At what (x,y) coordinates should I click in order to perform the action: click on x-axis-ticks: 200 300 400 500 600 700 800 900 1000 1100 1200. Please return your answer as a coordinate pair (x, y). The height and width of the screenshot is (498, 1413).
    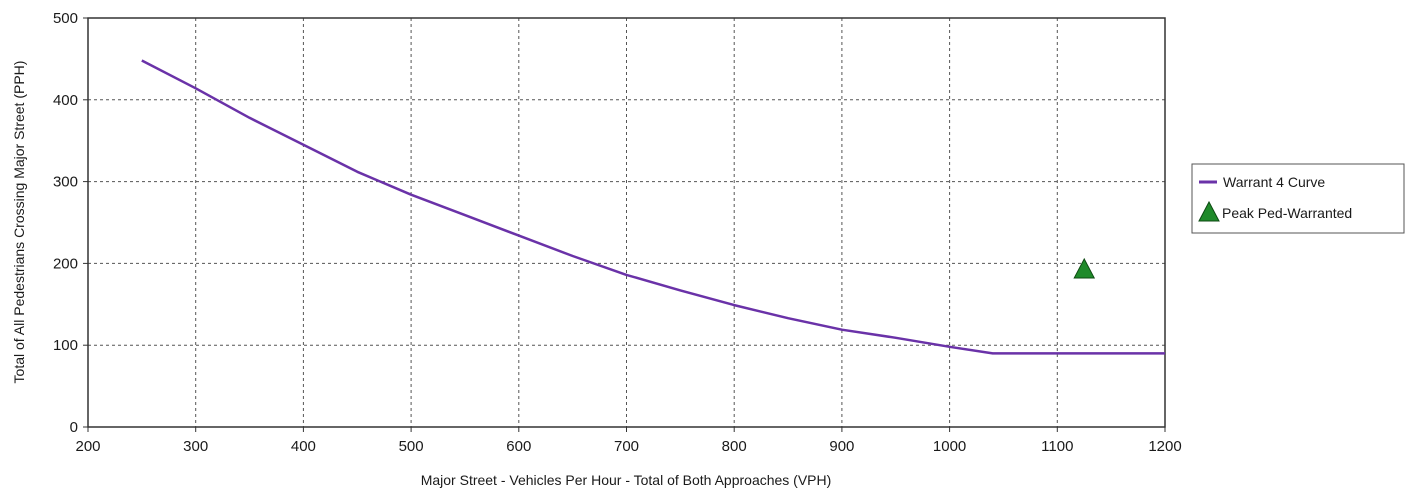
    Looking at the image, I should click on (628, 441).